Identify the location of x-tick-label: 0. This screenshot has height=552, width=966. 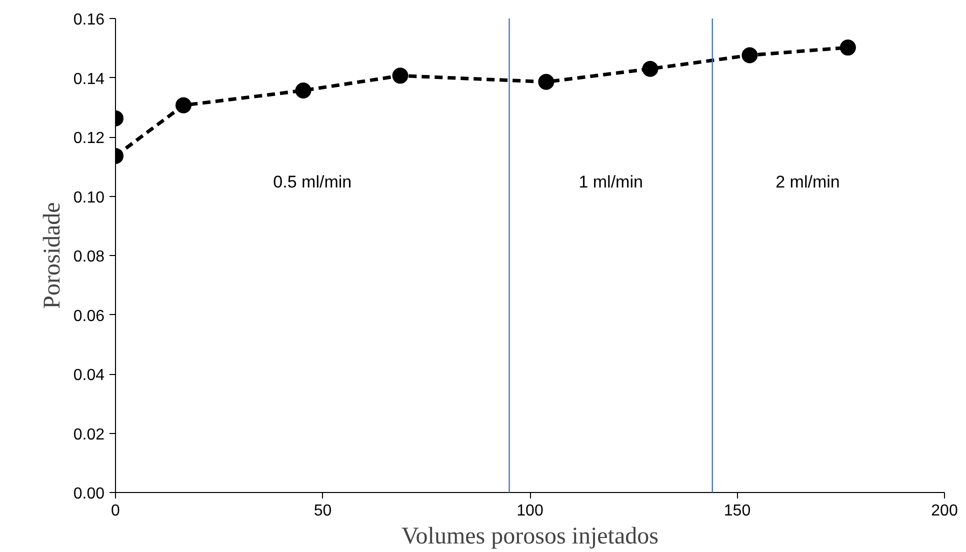
(115, 511).